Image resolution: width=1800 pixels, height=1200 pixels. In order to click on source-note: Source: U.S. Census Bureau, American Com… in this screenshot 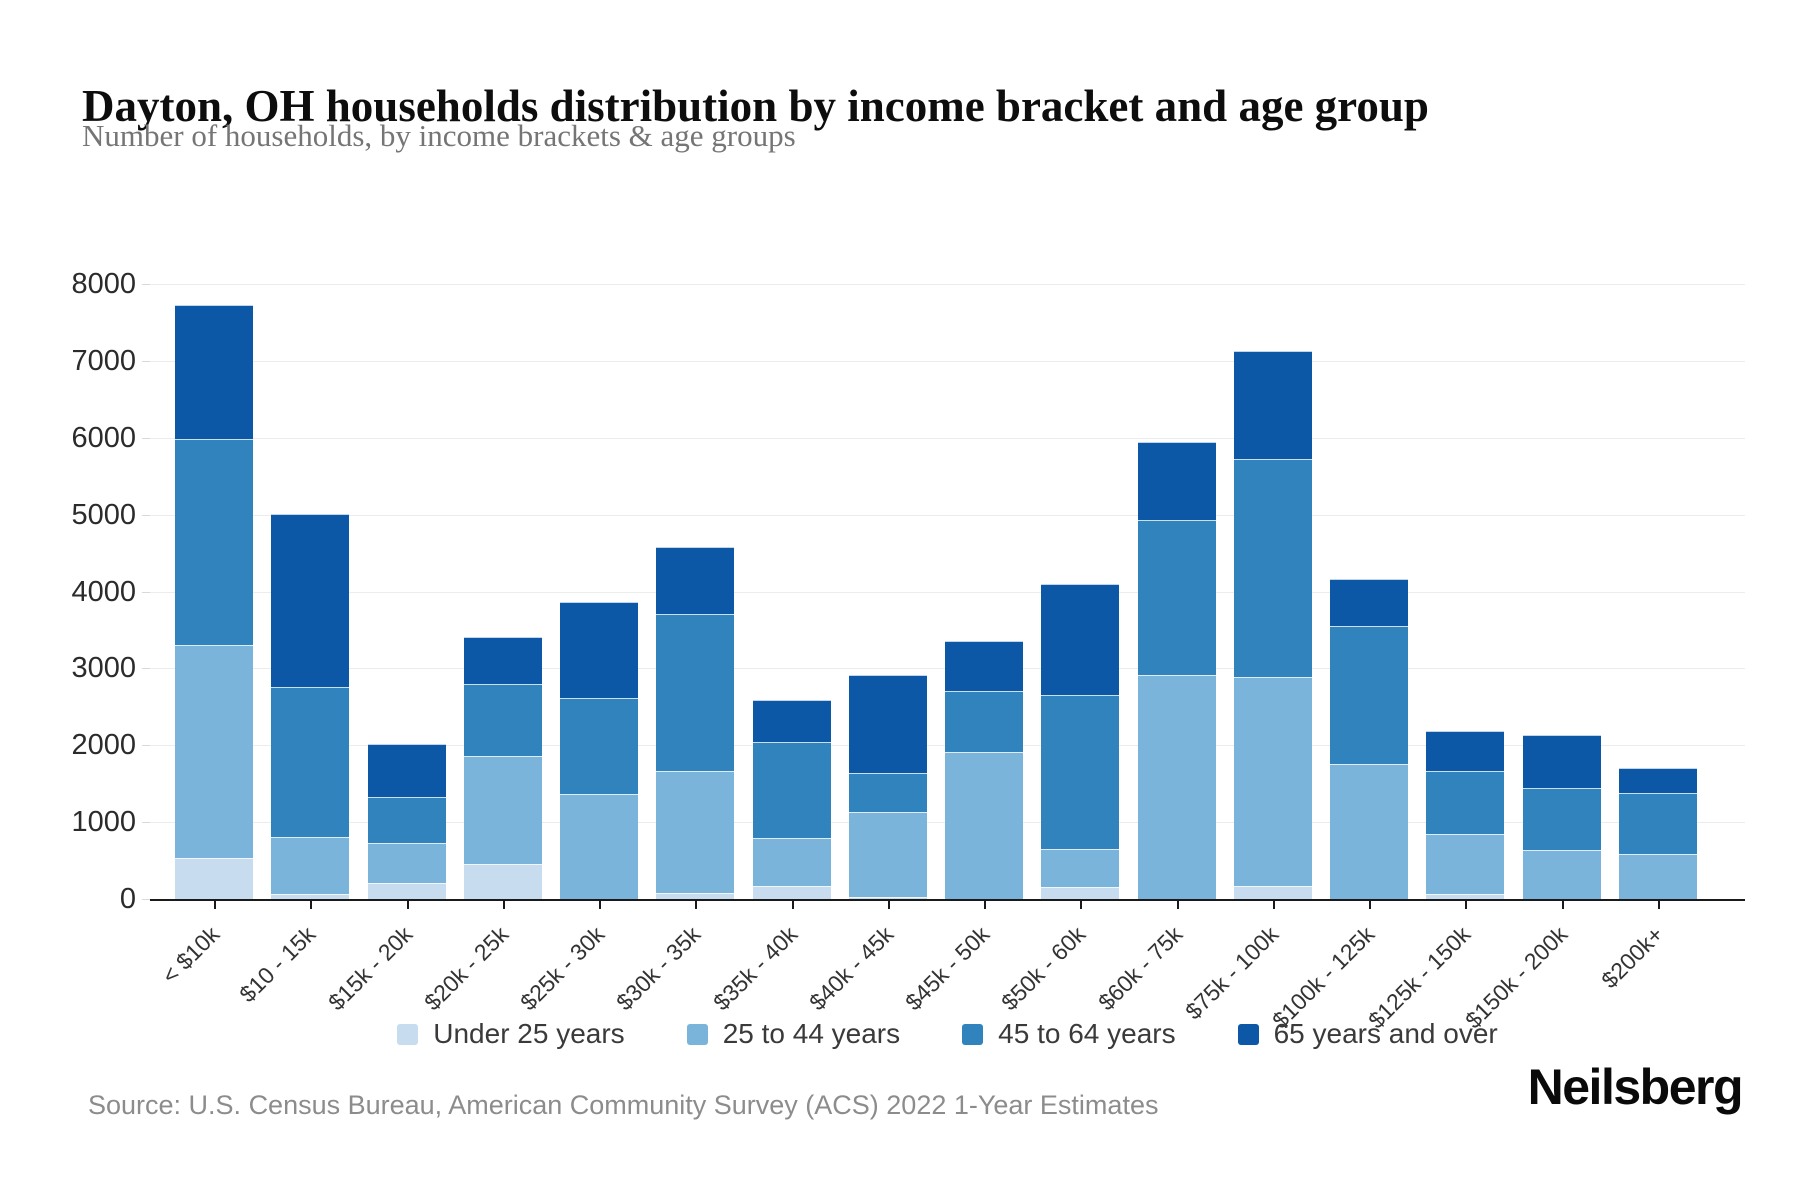, I will do `click(623, 1105)`.